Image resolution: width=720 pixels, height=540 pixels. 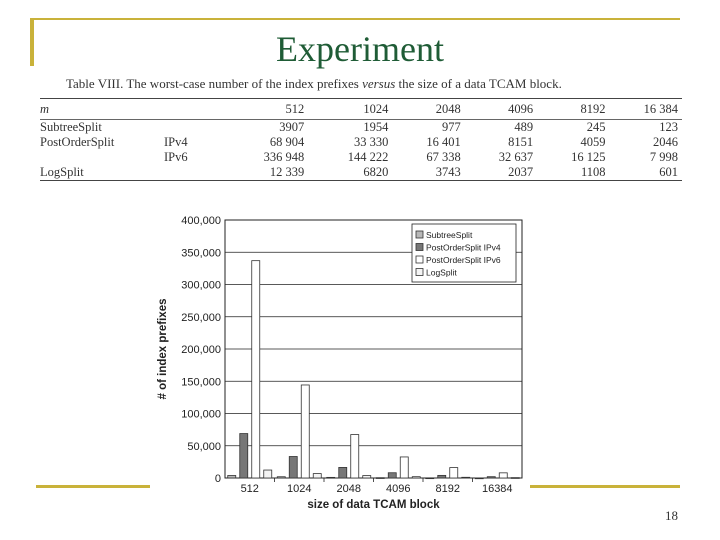 I want to click on table-header-cell: 16 384, so click(x=660, y=108).